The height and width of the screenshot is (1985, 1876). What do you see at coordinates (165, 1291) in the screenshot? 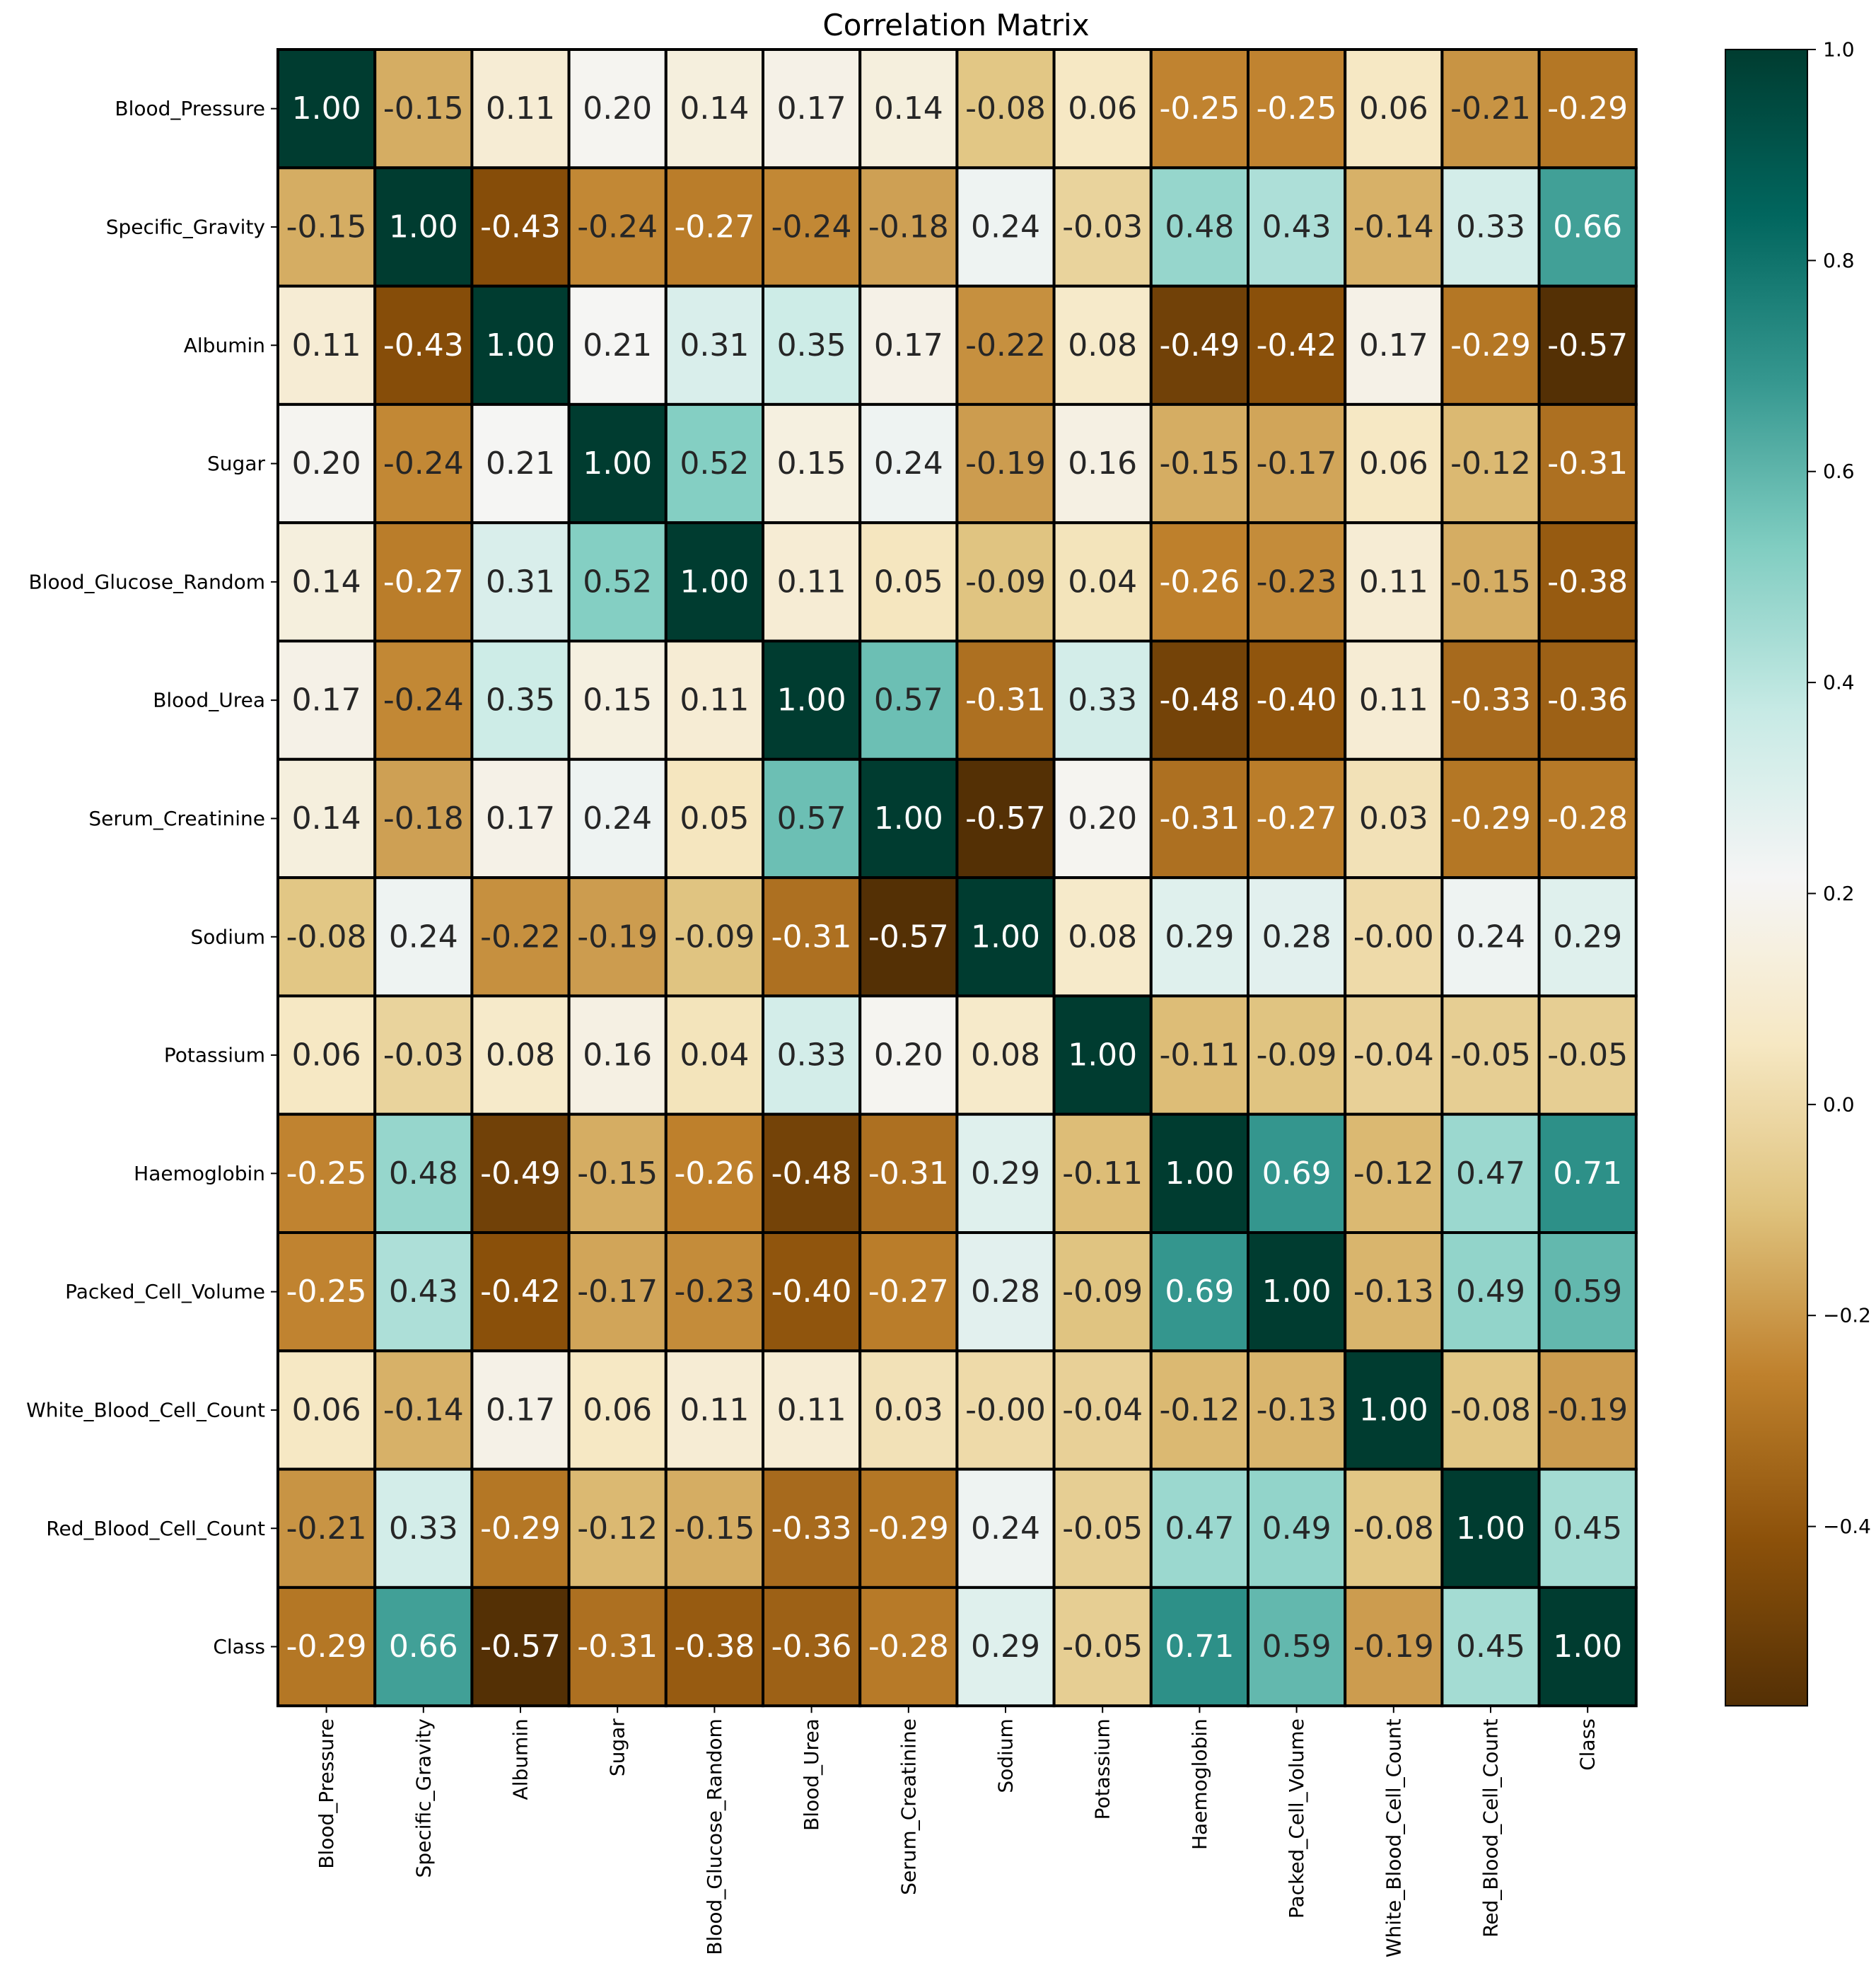
I see `y-tick-label-10: Packed_Cell_Volume` at bounding box center [165, 1291].